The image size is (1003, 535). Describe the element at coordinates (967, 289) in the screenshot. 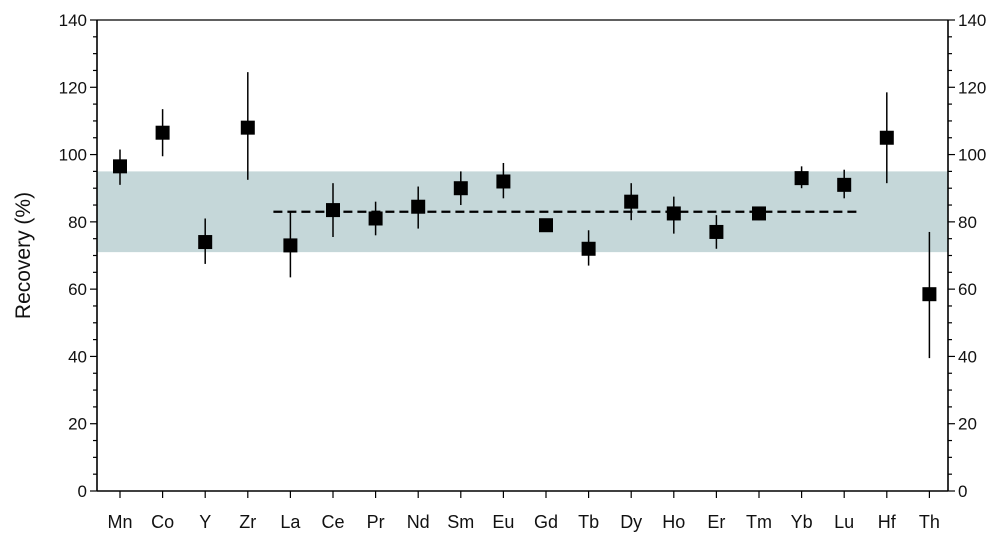

I see `y-tick-label-right: 60` at that location.